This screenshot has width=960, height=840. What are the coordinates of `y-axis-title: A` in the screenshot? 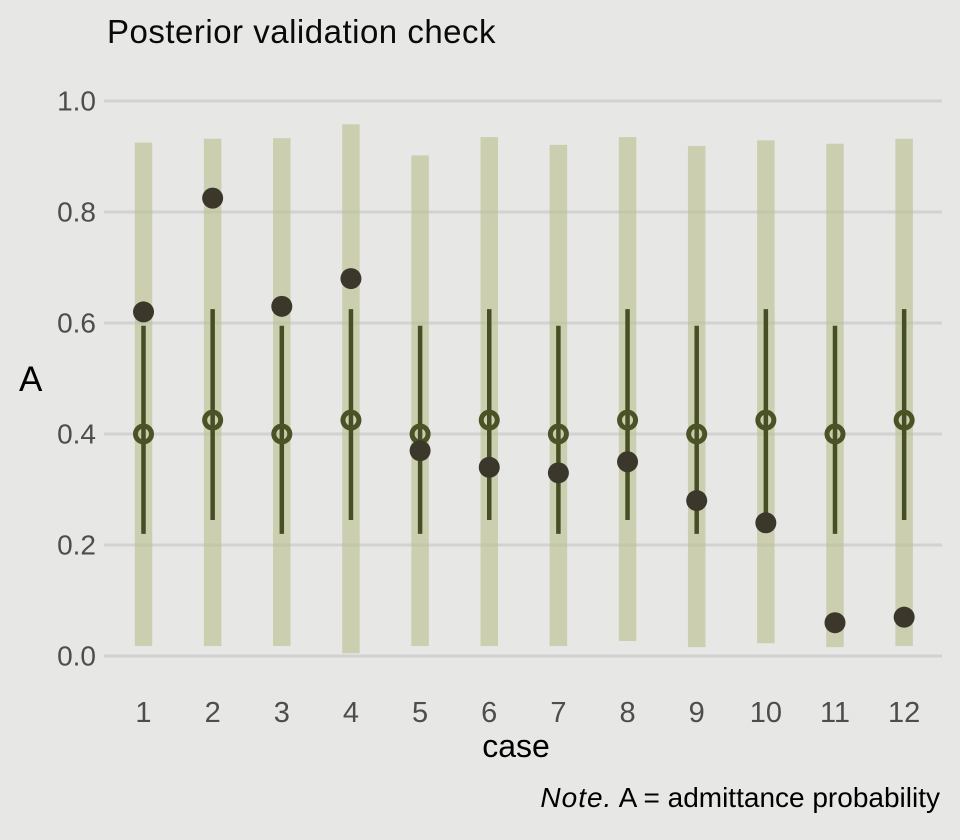 It's located at (31, 379).